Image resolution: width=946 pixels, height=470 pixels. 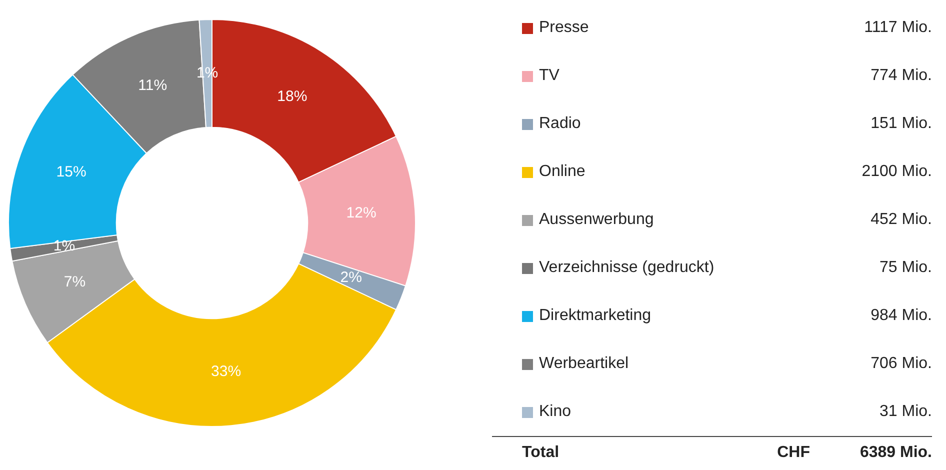 I want to click on legend-label: Werbeartikel, so click(x=584, y=364).